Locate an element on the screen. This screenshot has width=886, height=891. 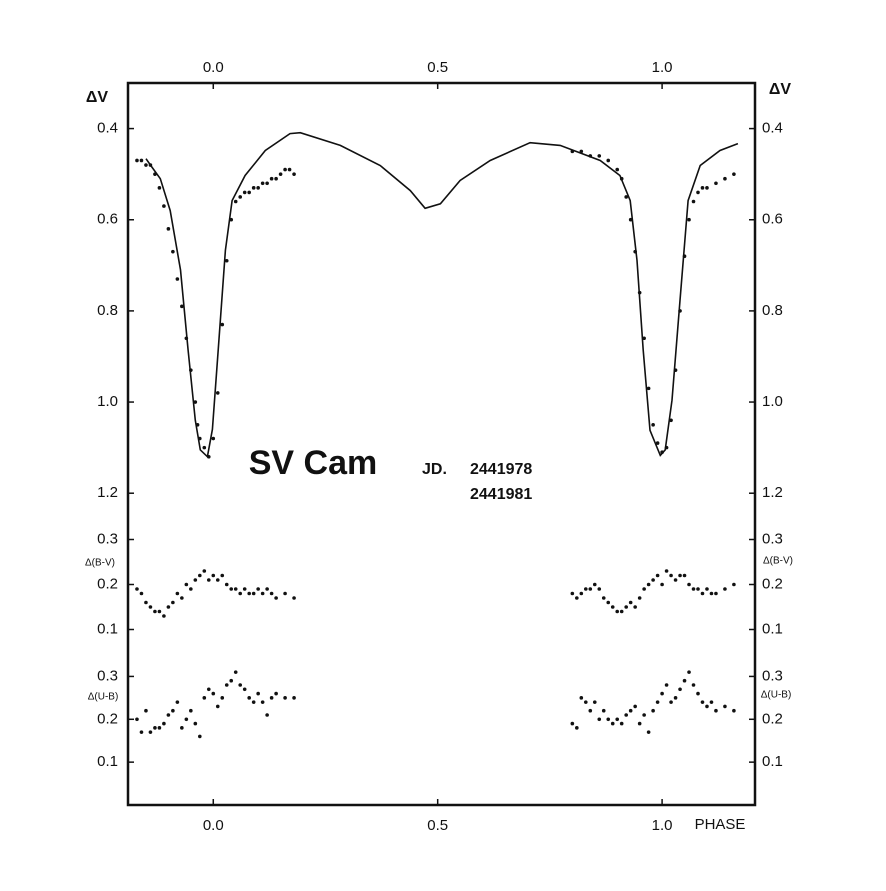
y-tick-label: 0.2 is located at coordinates (107, 583).